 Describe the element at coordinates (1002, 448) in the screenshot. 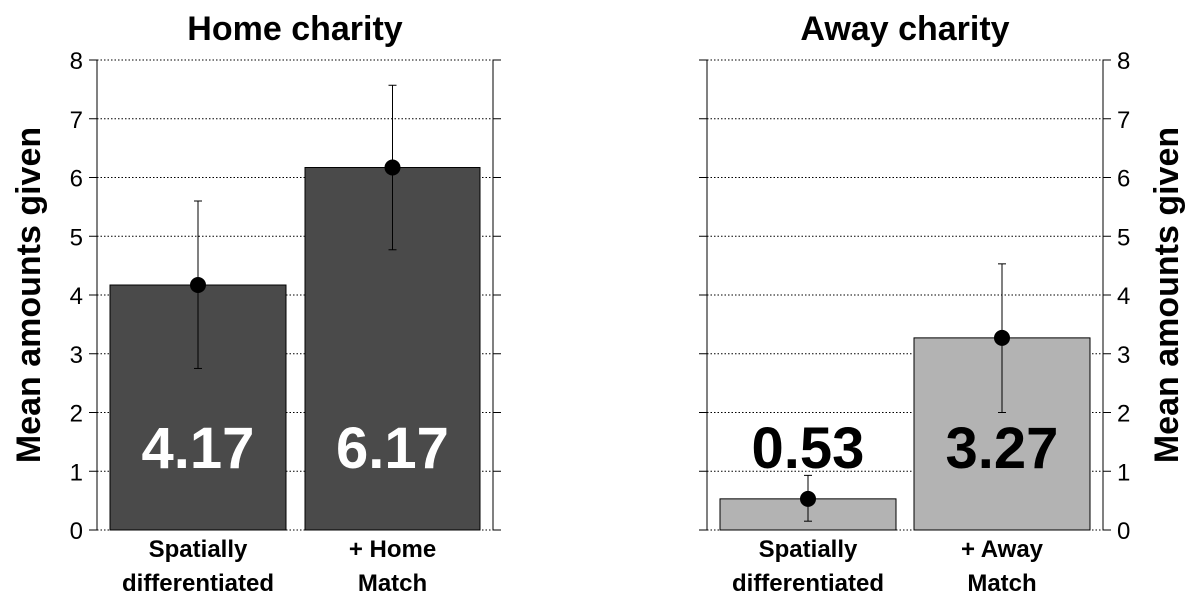

I see `data-label: 3.27` at that location.